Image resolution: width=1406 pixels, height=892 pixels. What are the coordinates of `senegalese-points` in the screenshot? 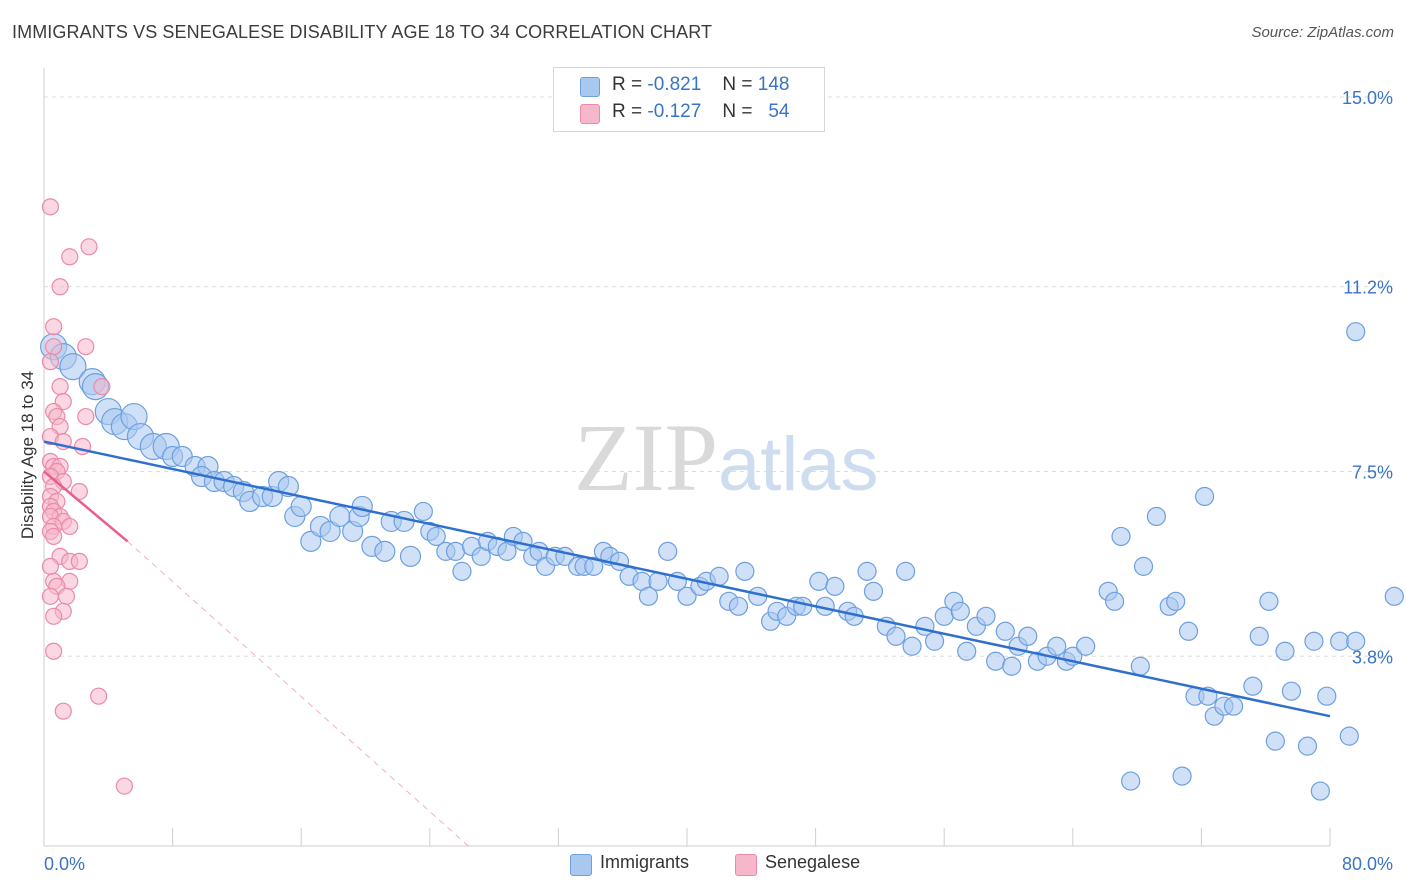 It's located at (87, 496).